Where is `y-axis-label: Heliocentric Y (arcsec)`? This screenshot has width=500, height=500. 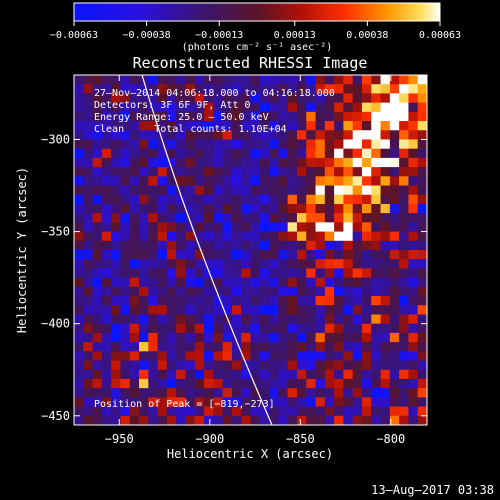 y-axis-label: Heliocentric Y (arcsec) is located at coordinates (22, 250).